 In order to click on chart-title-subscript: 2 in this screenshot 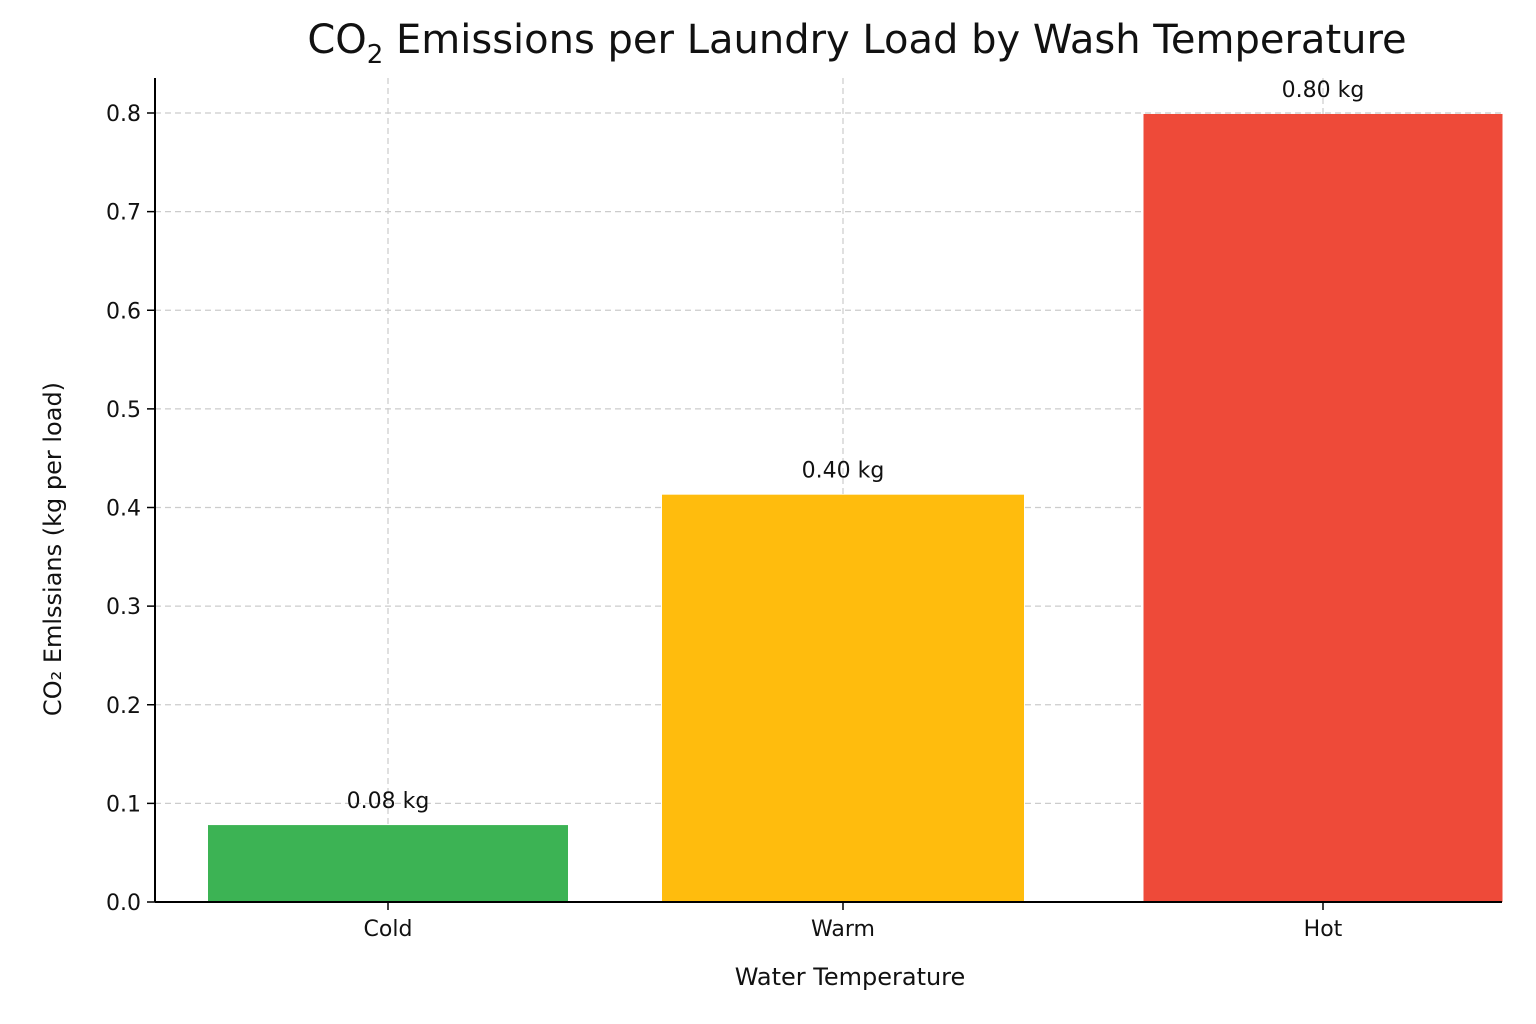, I will do `click(375, 55)`.